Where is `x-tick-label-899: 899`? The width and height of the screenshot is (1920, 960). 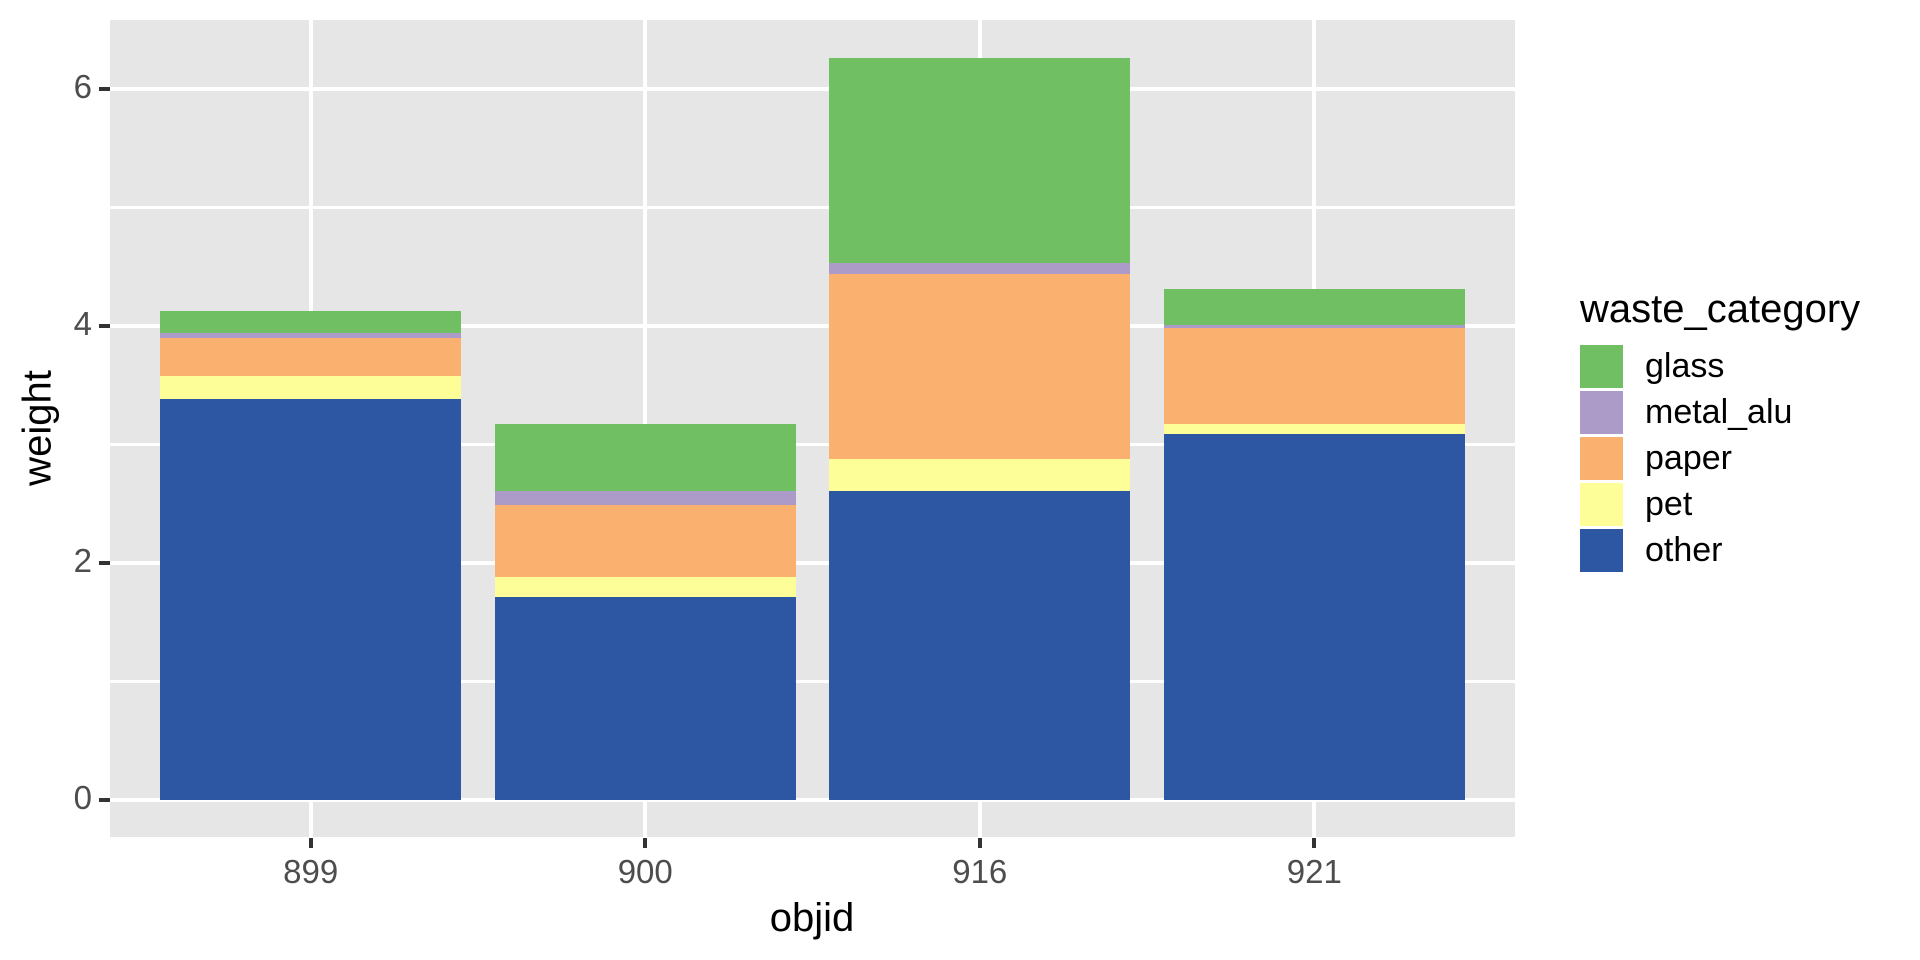
x-tick-label-899: 899 is located at coordinates (311, 871).